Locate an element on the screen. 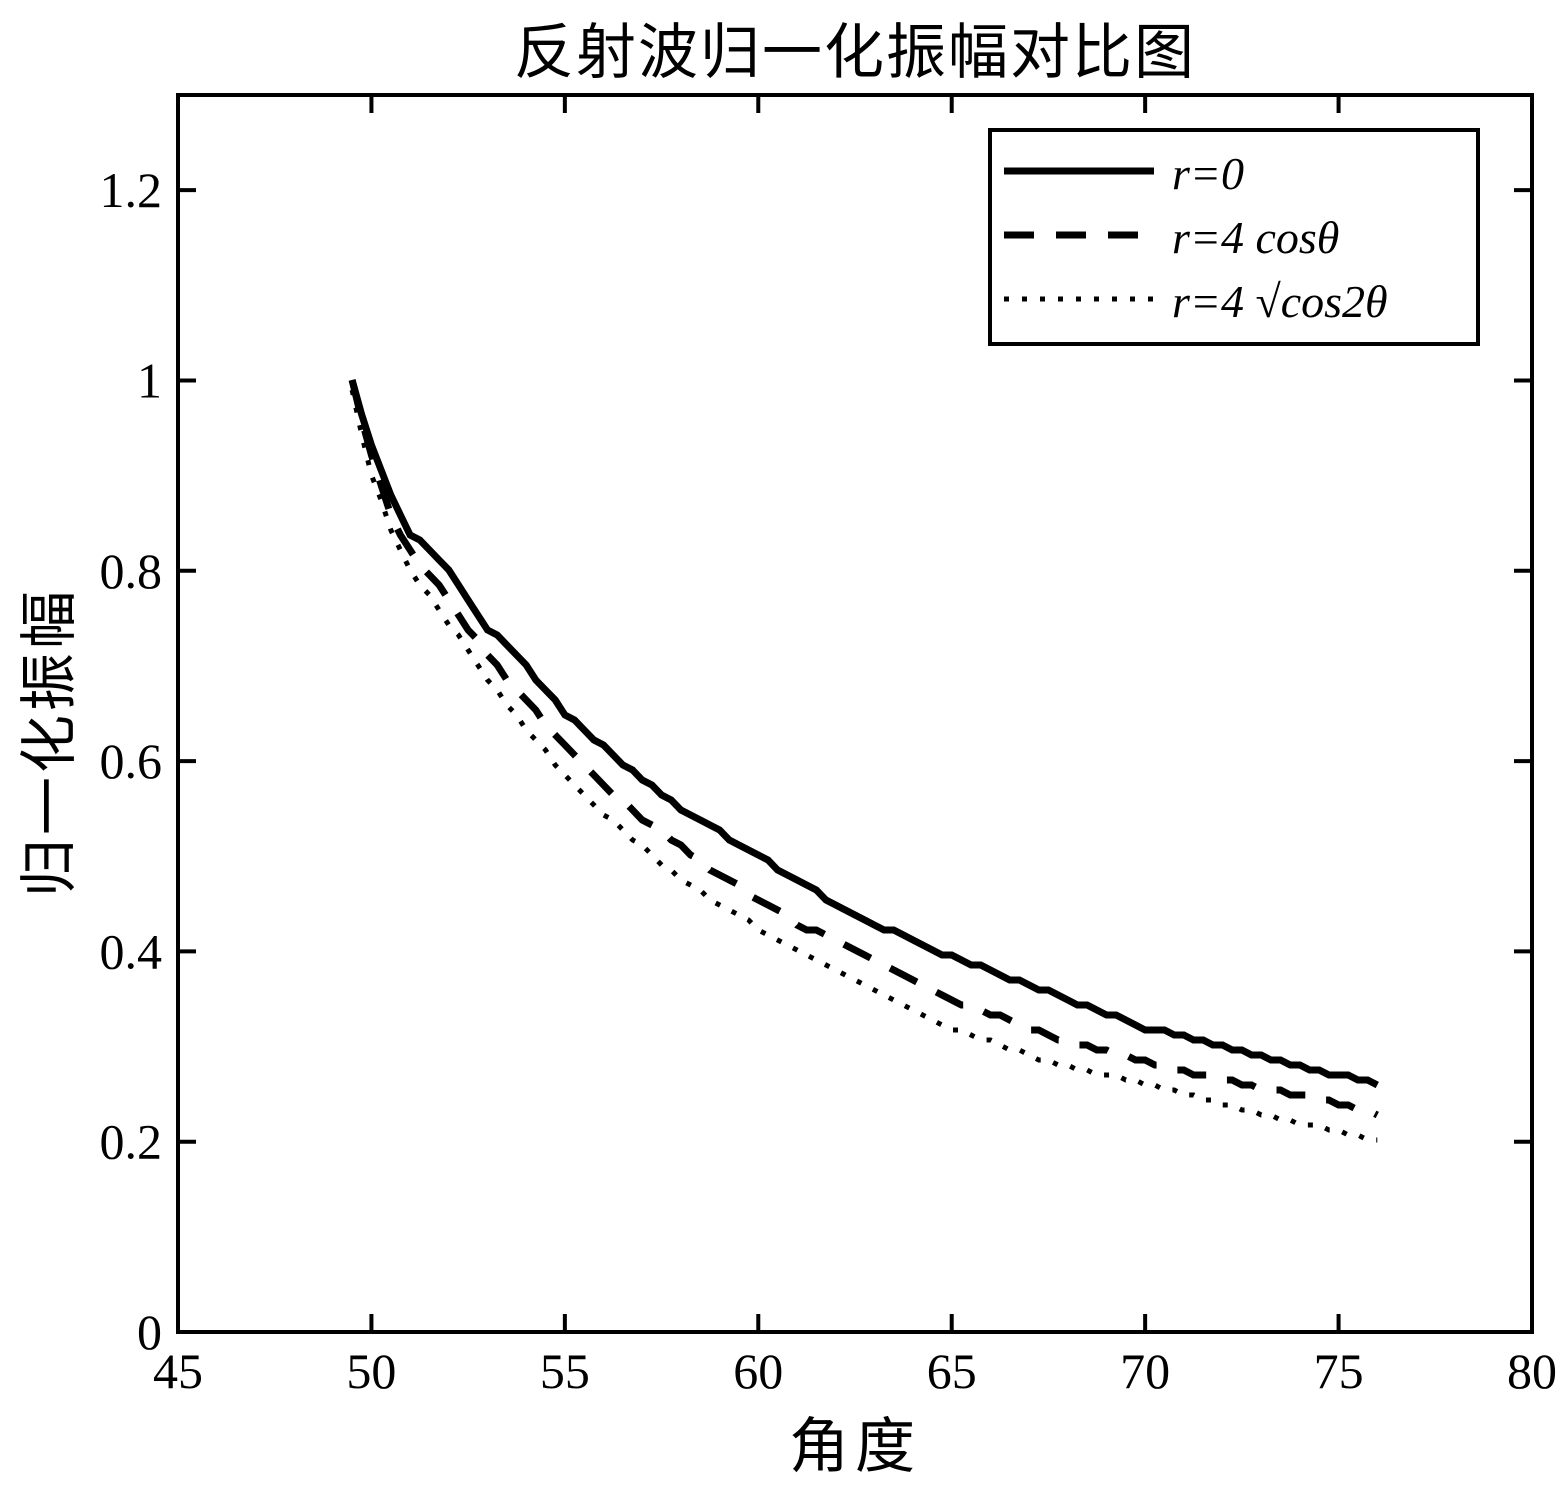  x-tick-label: 80 is located at coordinates (1532, 1371).